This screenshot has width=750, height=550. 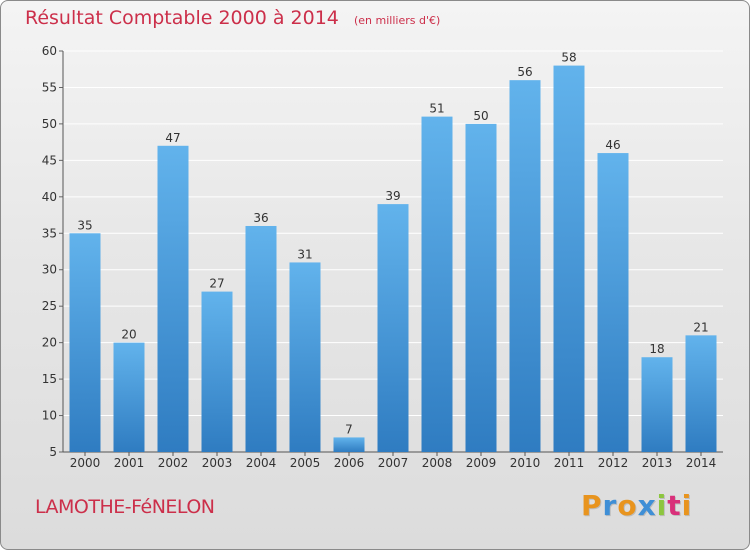 I want to click on x-tick-label: 2011, so click(x=569, y=463).